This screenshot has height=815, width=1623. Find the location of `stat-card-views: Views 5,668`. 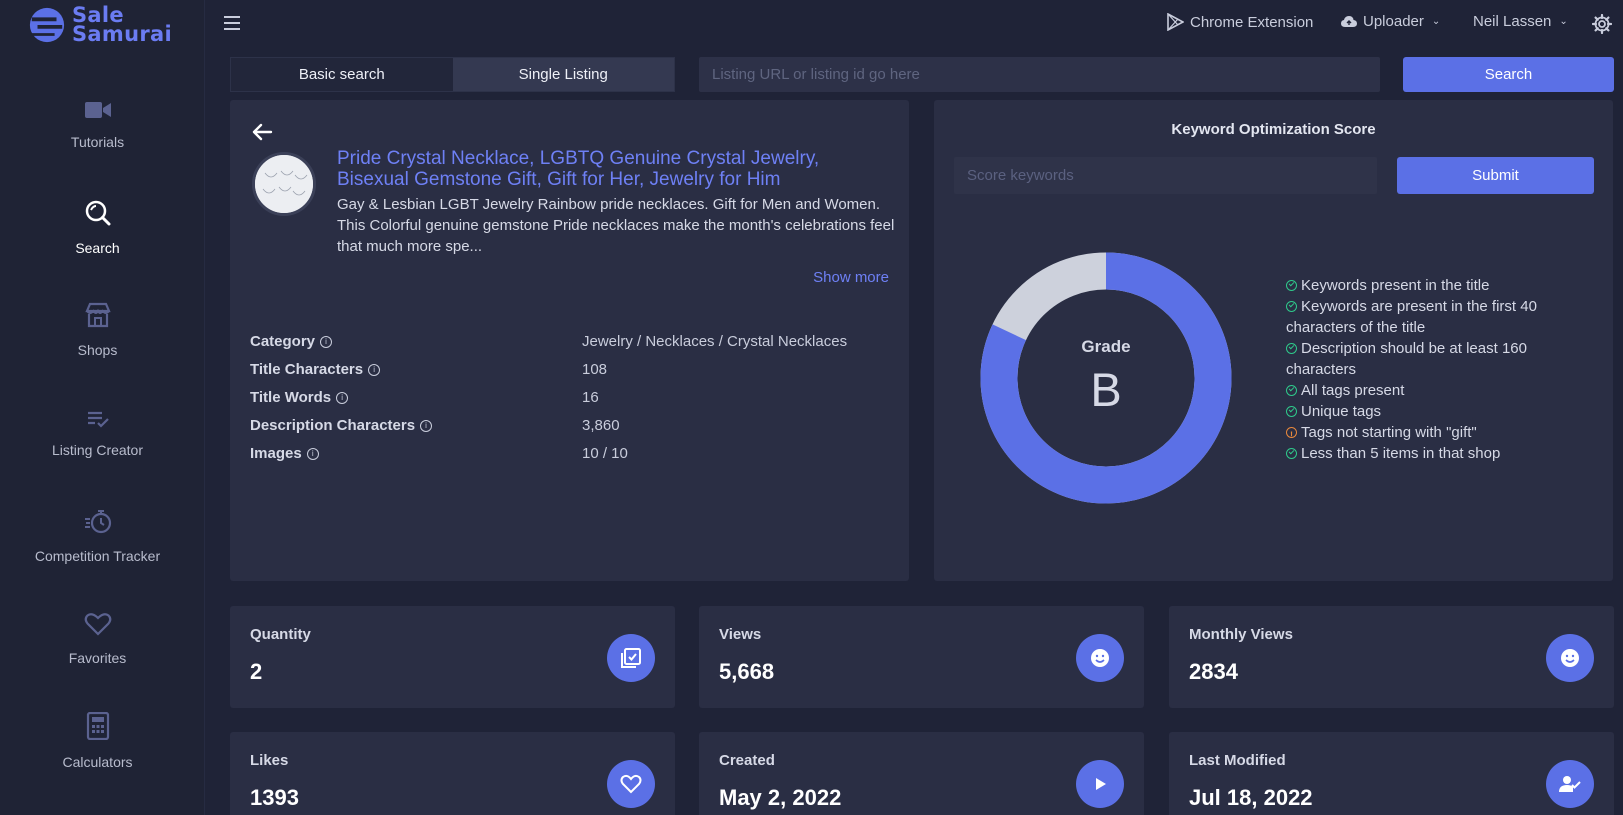

stat-card-views: Views 5,668 is located at coordinates (921, 657).